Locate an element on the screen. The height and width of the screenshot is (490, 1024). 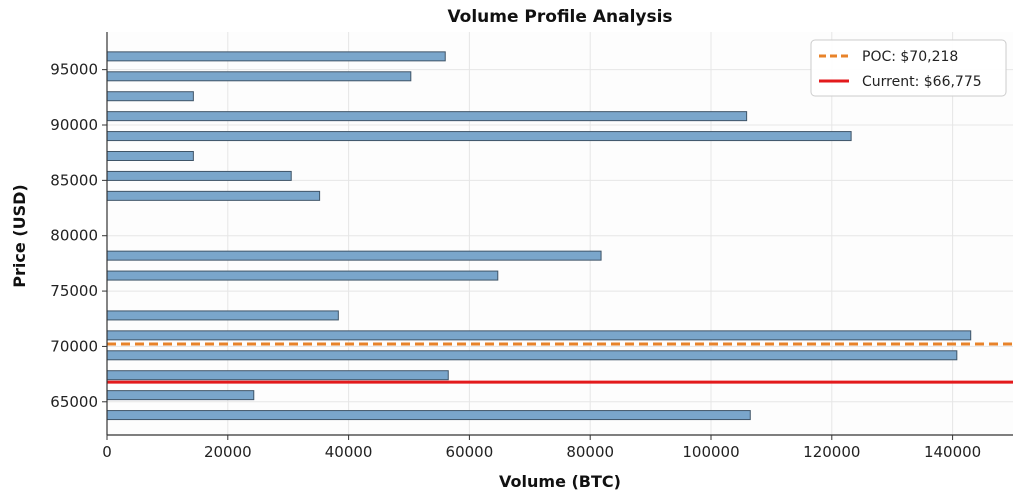
legend: POC: $70,218 Current: $66,775 is located at coordinates (908, 68).